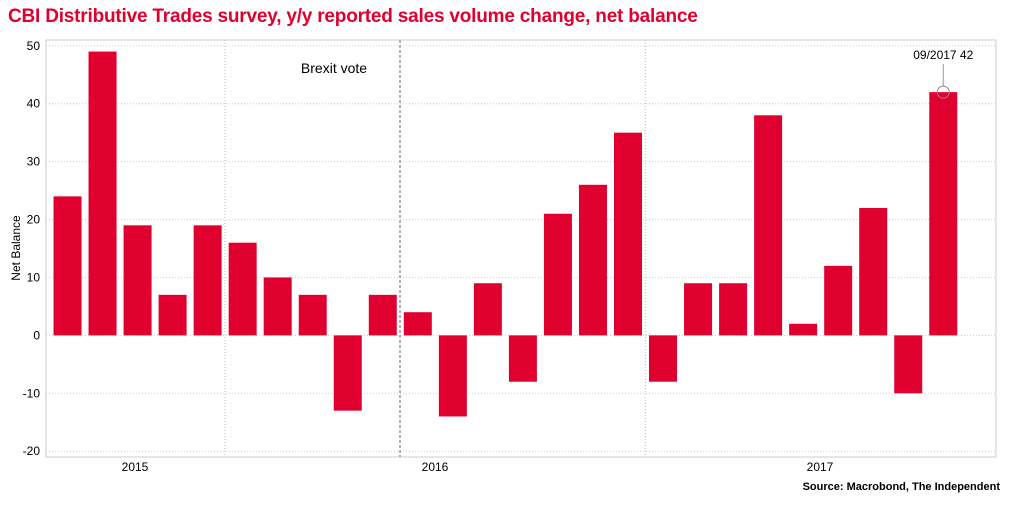 The image size is (1012, 506). Describe the element at coordinates (478, 467) in the screenshot. I see `x-axis-labels: 2015 2016 2017` at that location.